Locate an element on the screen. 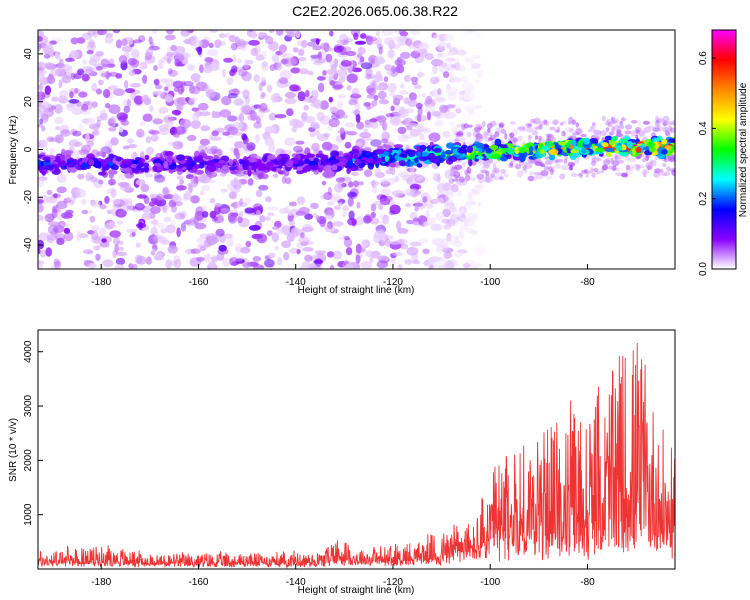 The height and width of the screenshot is (600, 750). snr-x-tick-label: -160 is located at coordinates (198, 582).